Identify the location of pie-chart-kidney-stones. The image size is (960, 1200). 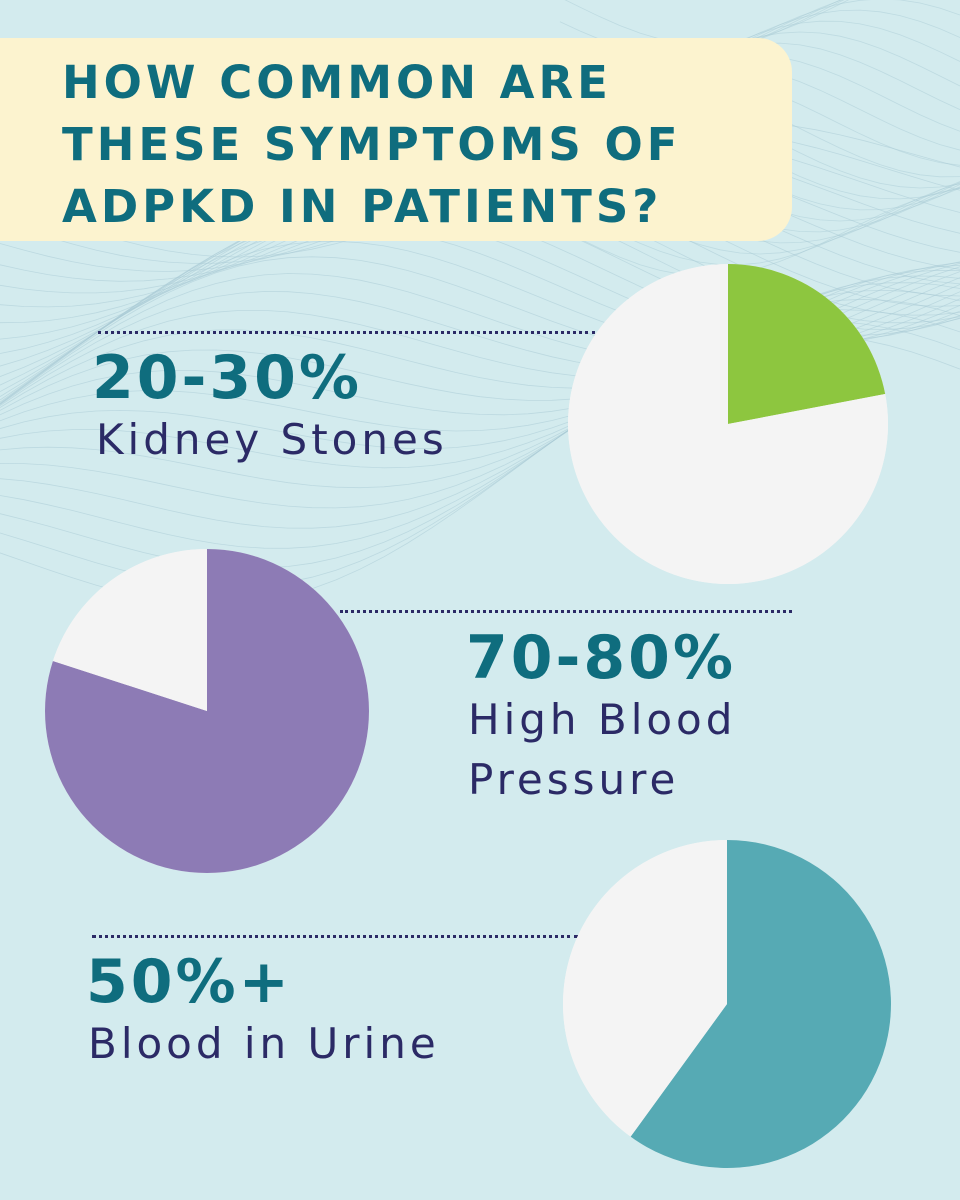
(728, 424).